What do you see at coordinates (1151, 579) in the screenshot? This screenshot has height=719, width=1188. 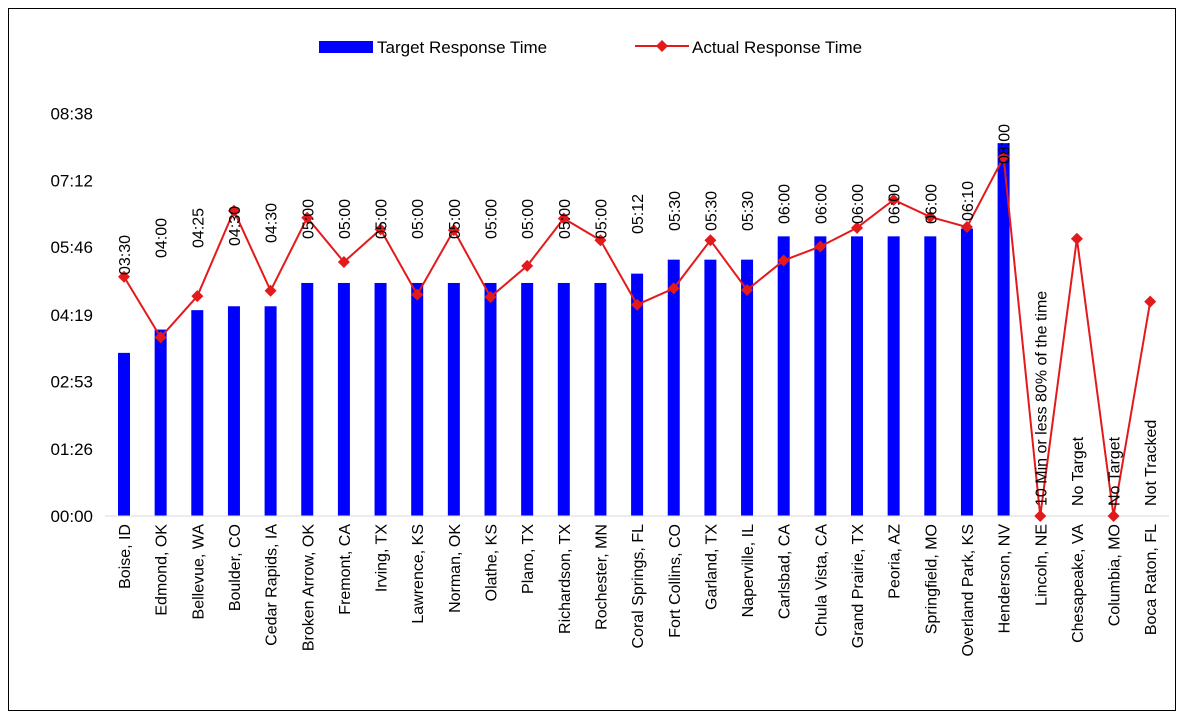 I see `x-category-label: Boca Raton, FL` at bounding box center [1151, 579].